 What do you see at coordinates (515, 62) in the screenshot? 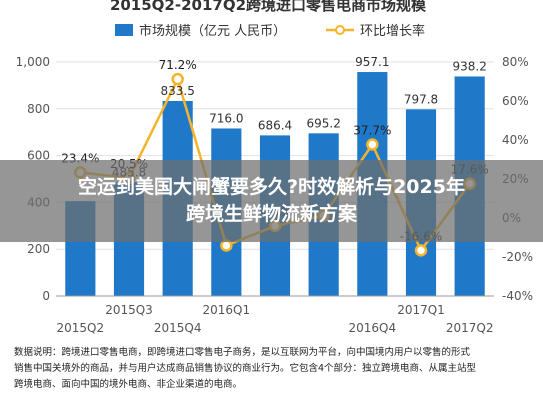
I see `y-right-tick-label: 80%` at bounding box center [515, 62].